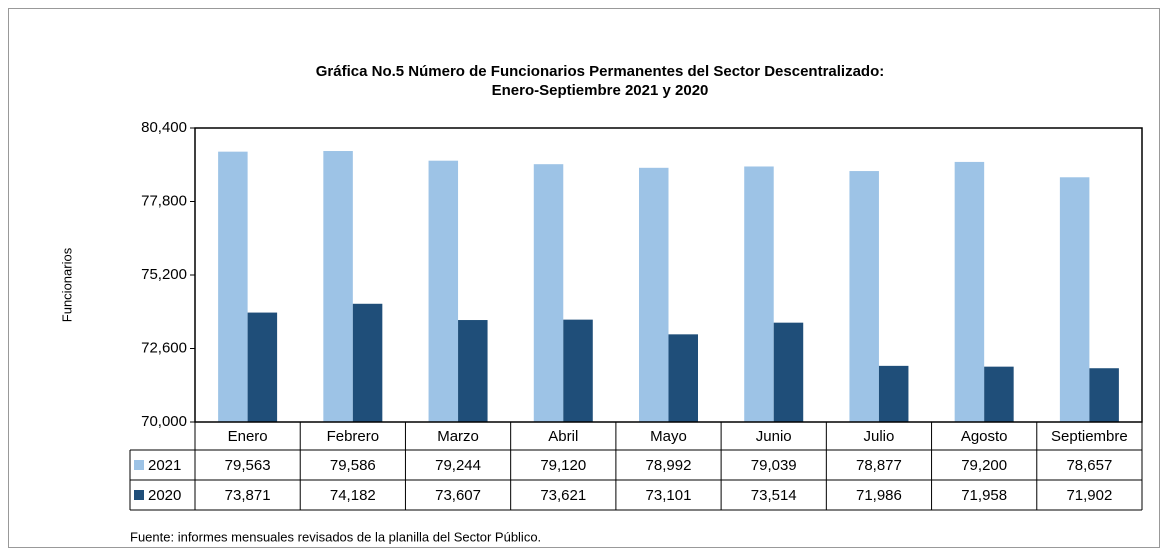 This screenshot has width=1166, height=554. I want to click on table-value: 79,563, so click(248, 465).